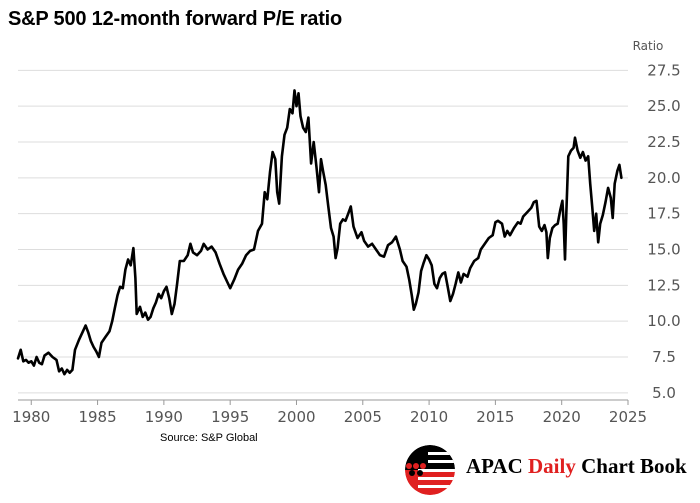  I want to click on y-tick-label: 12.5, so click(663, 285).